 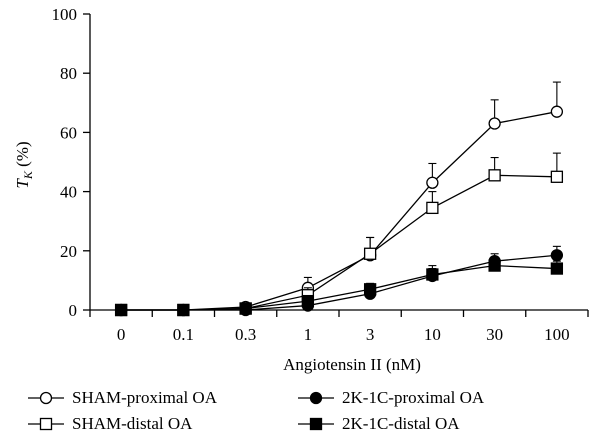 What do you see at coordinates (370, 334) in the screenshot?
I see `x-tick-label: 3` at bounding box center [370, 334].